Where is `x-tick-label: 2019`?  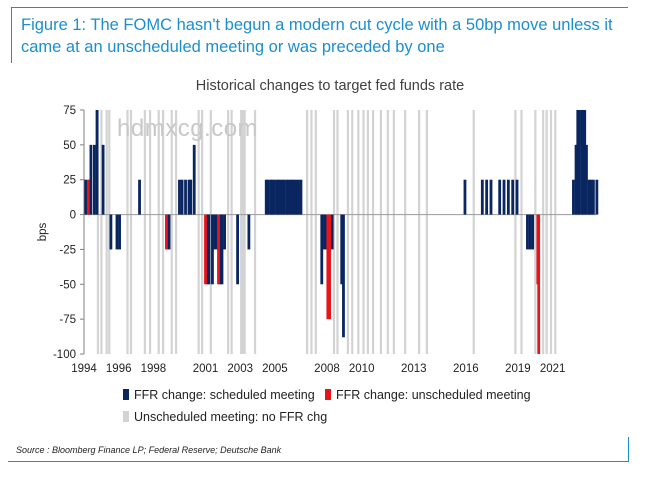
x-tick-label: 2019 is located at coordinates (518, 369).